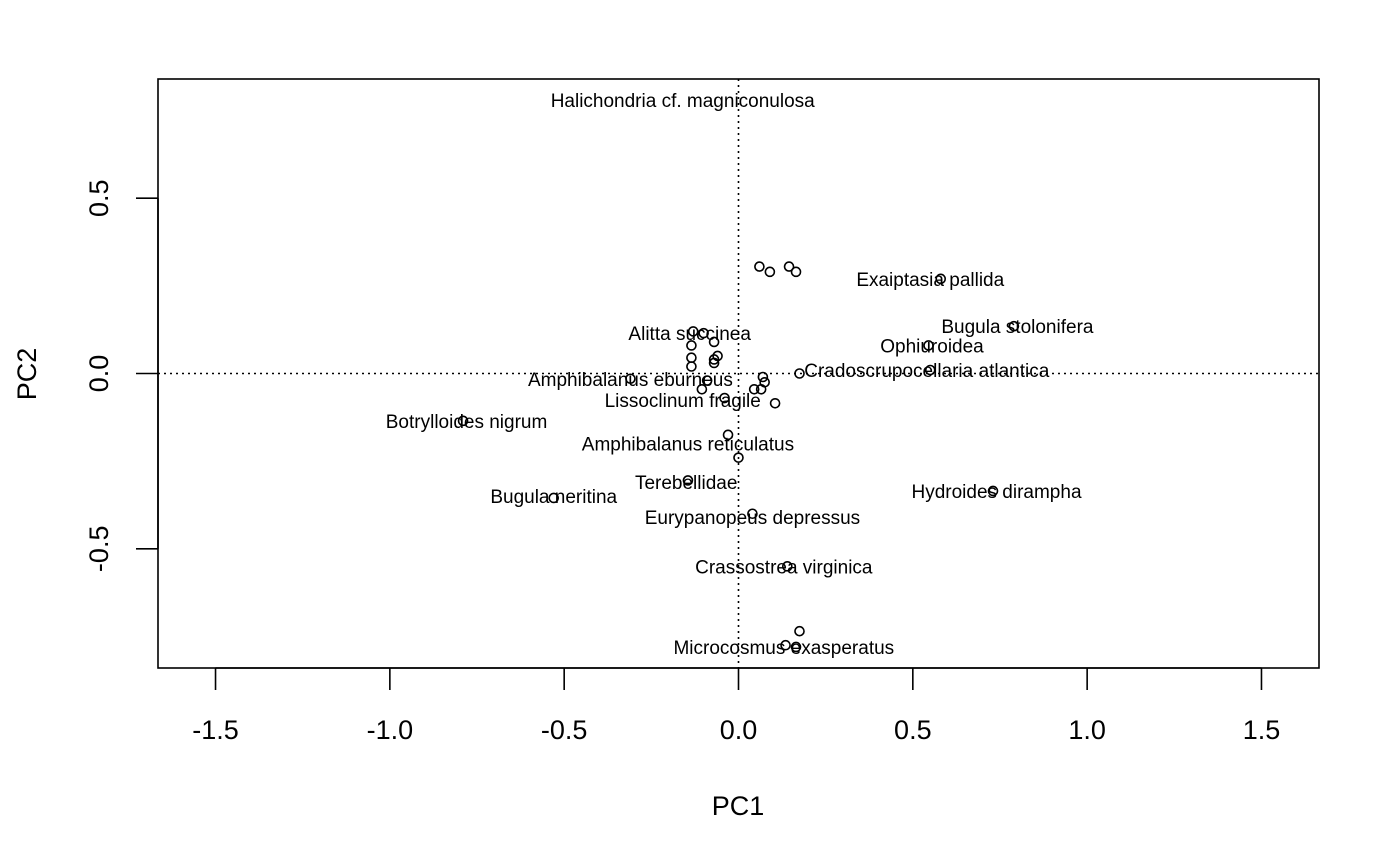 Image resolution: width=1400 pixels, height=865 pixels. What do you see at coordinates (1262, 730) in the screenshot?
I see `x-tick-label: 1.5` at bounding box center [1262, 730].